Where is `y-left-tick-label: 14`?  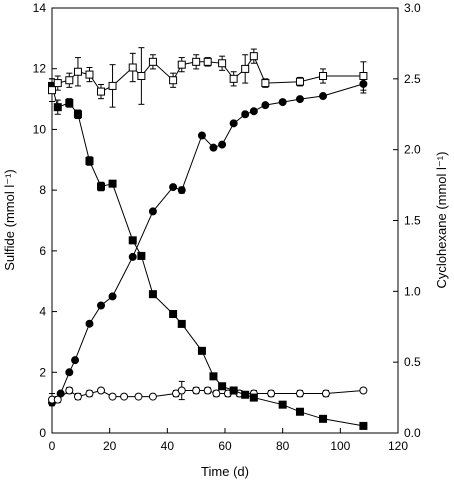
y-left-tick-label: 14 is located at coordinates (40, 8).